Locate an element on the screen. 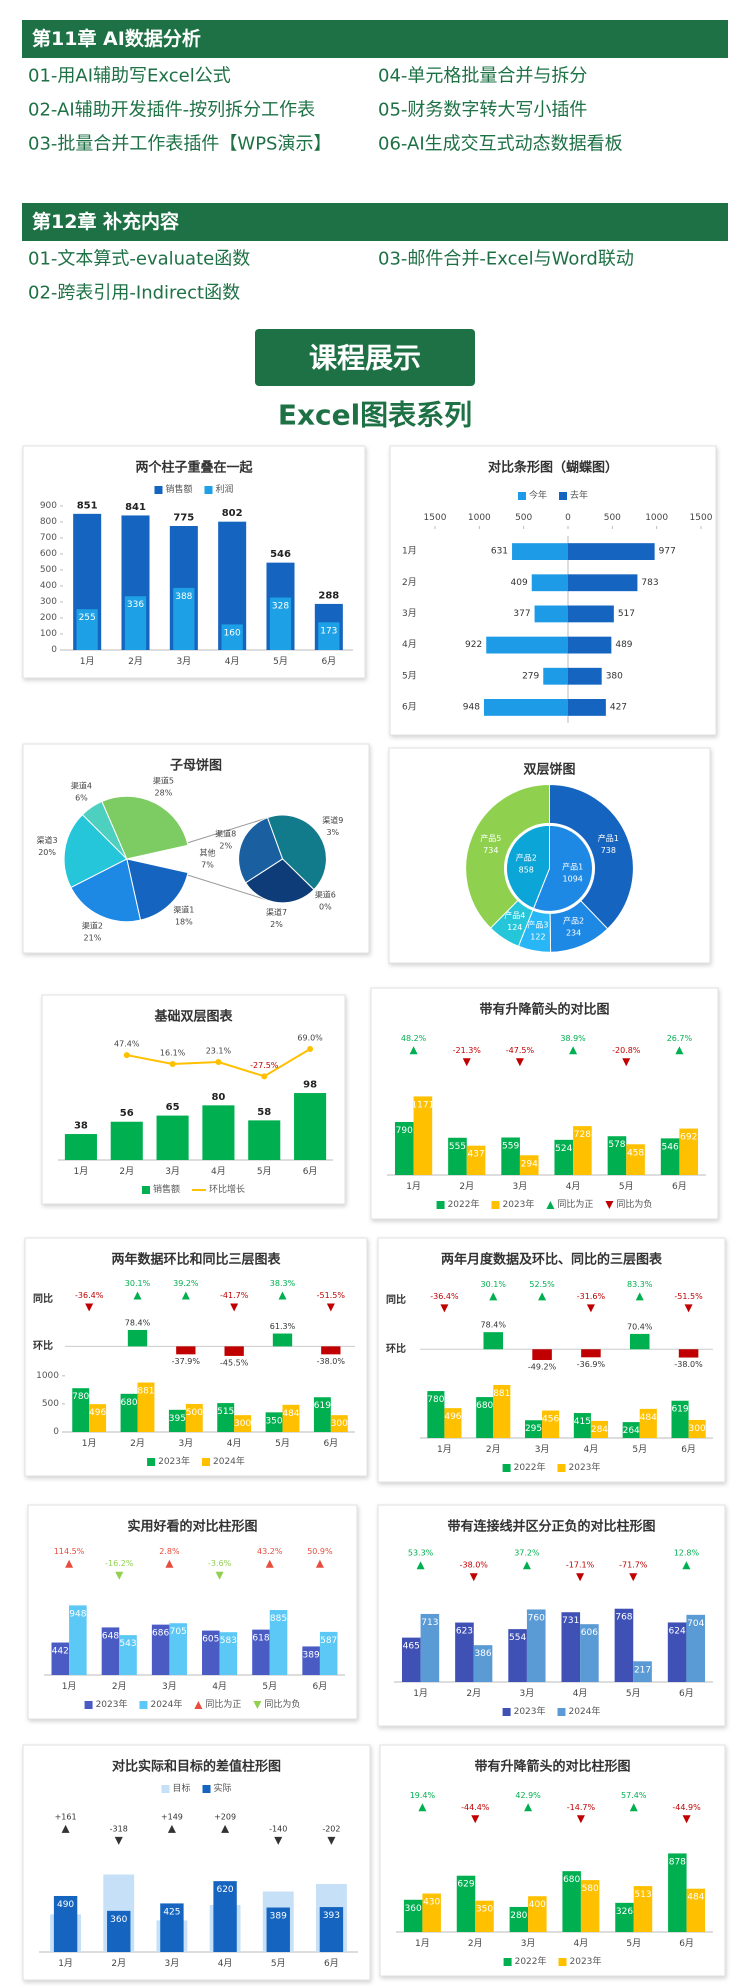  value-label: 458 is located at coordinates (635, 1153).